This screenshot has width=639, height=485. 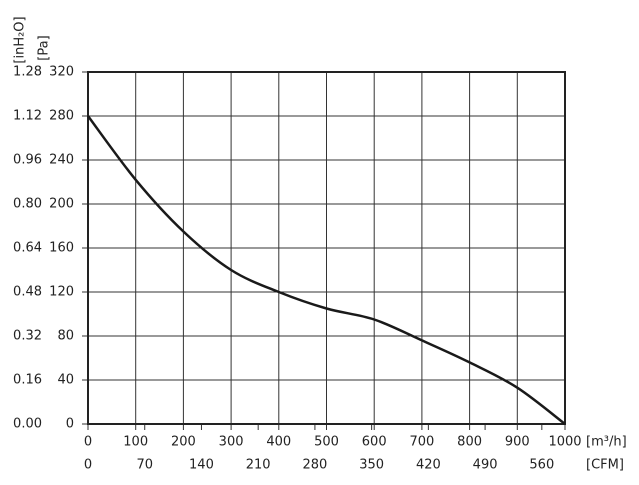 What do you see at coordinates (61, 116) in the screenshot?
I see `y-tick-label: 280` at bounding box center [61, 116].